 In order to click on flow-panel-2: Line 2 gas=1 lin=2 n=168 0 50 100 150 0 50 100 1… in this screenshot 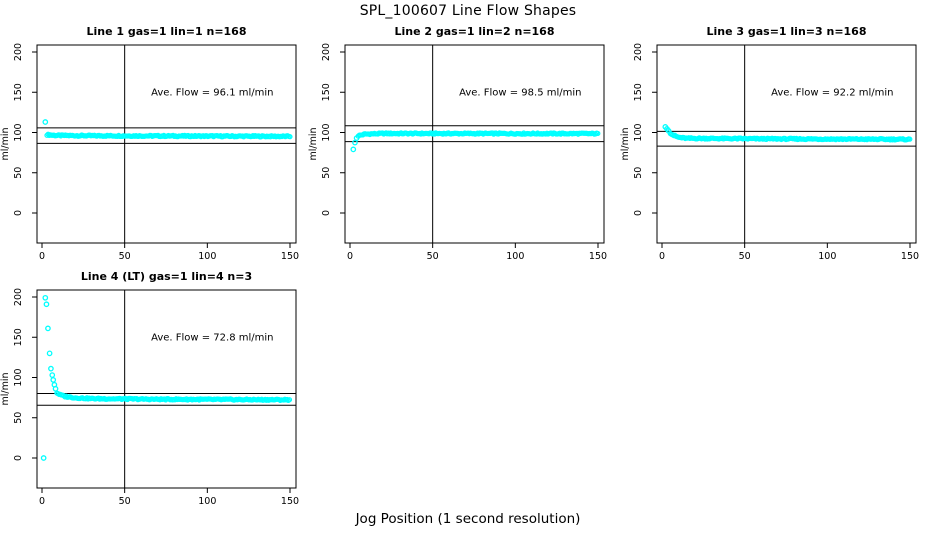, I will do `click(457, 143)`.